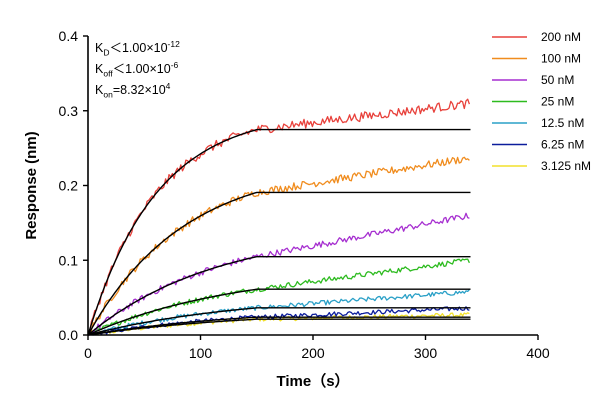 The image size is (615, 412). I want to click on x-tick-label: 0, so click(88, 353).